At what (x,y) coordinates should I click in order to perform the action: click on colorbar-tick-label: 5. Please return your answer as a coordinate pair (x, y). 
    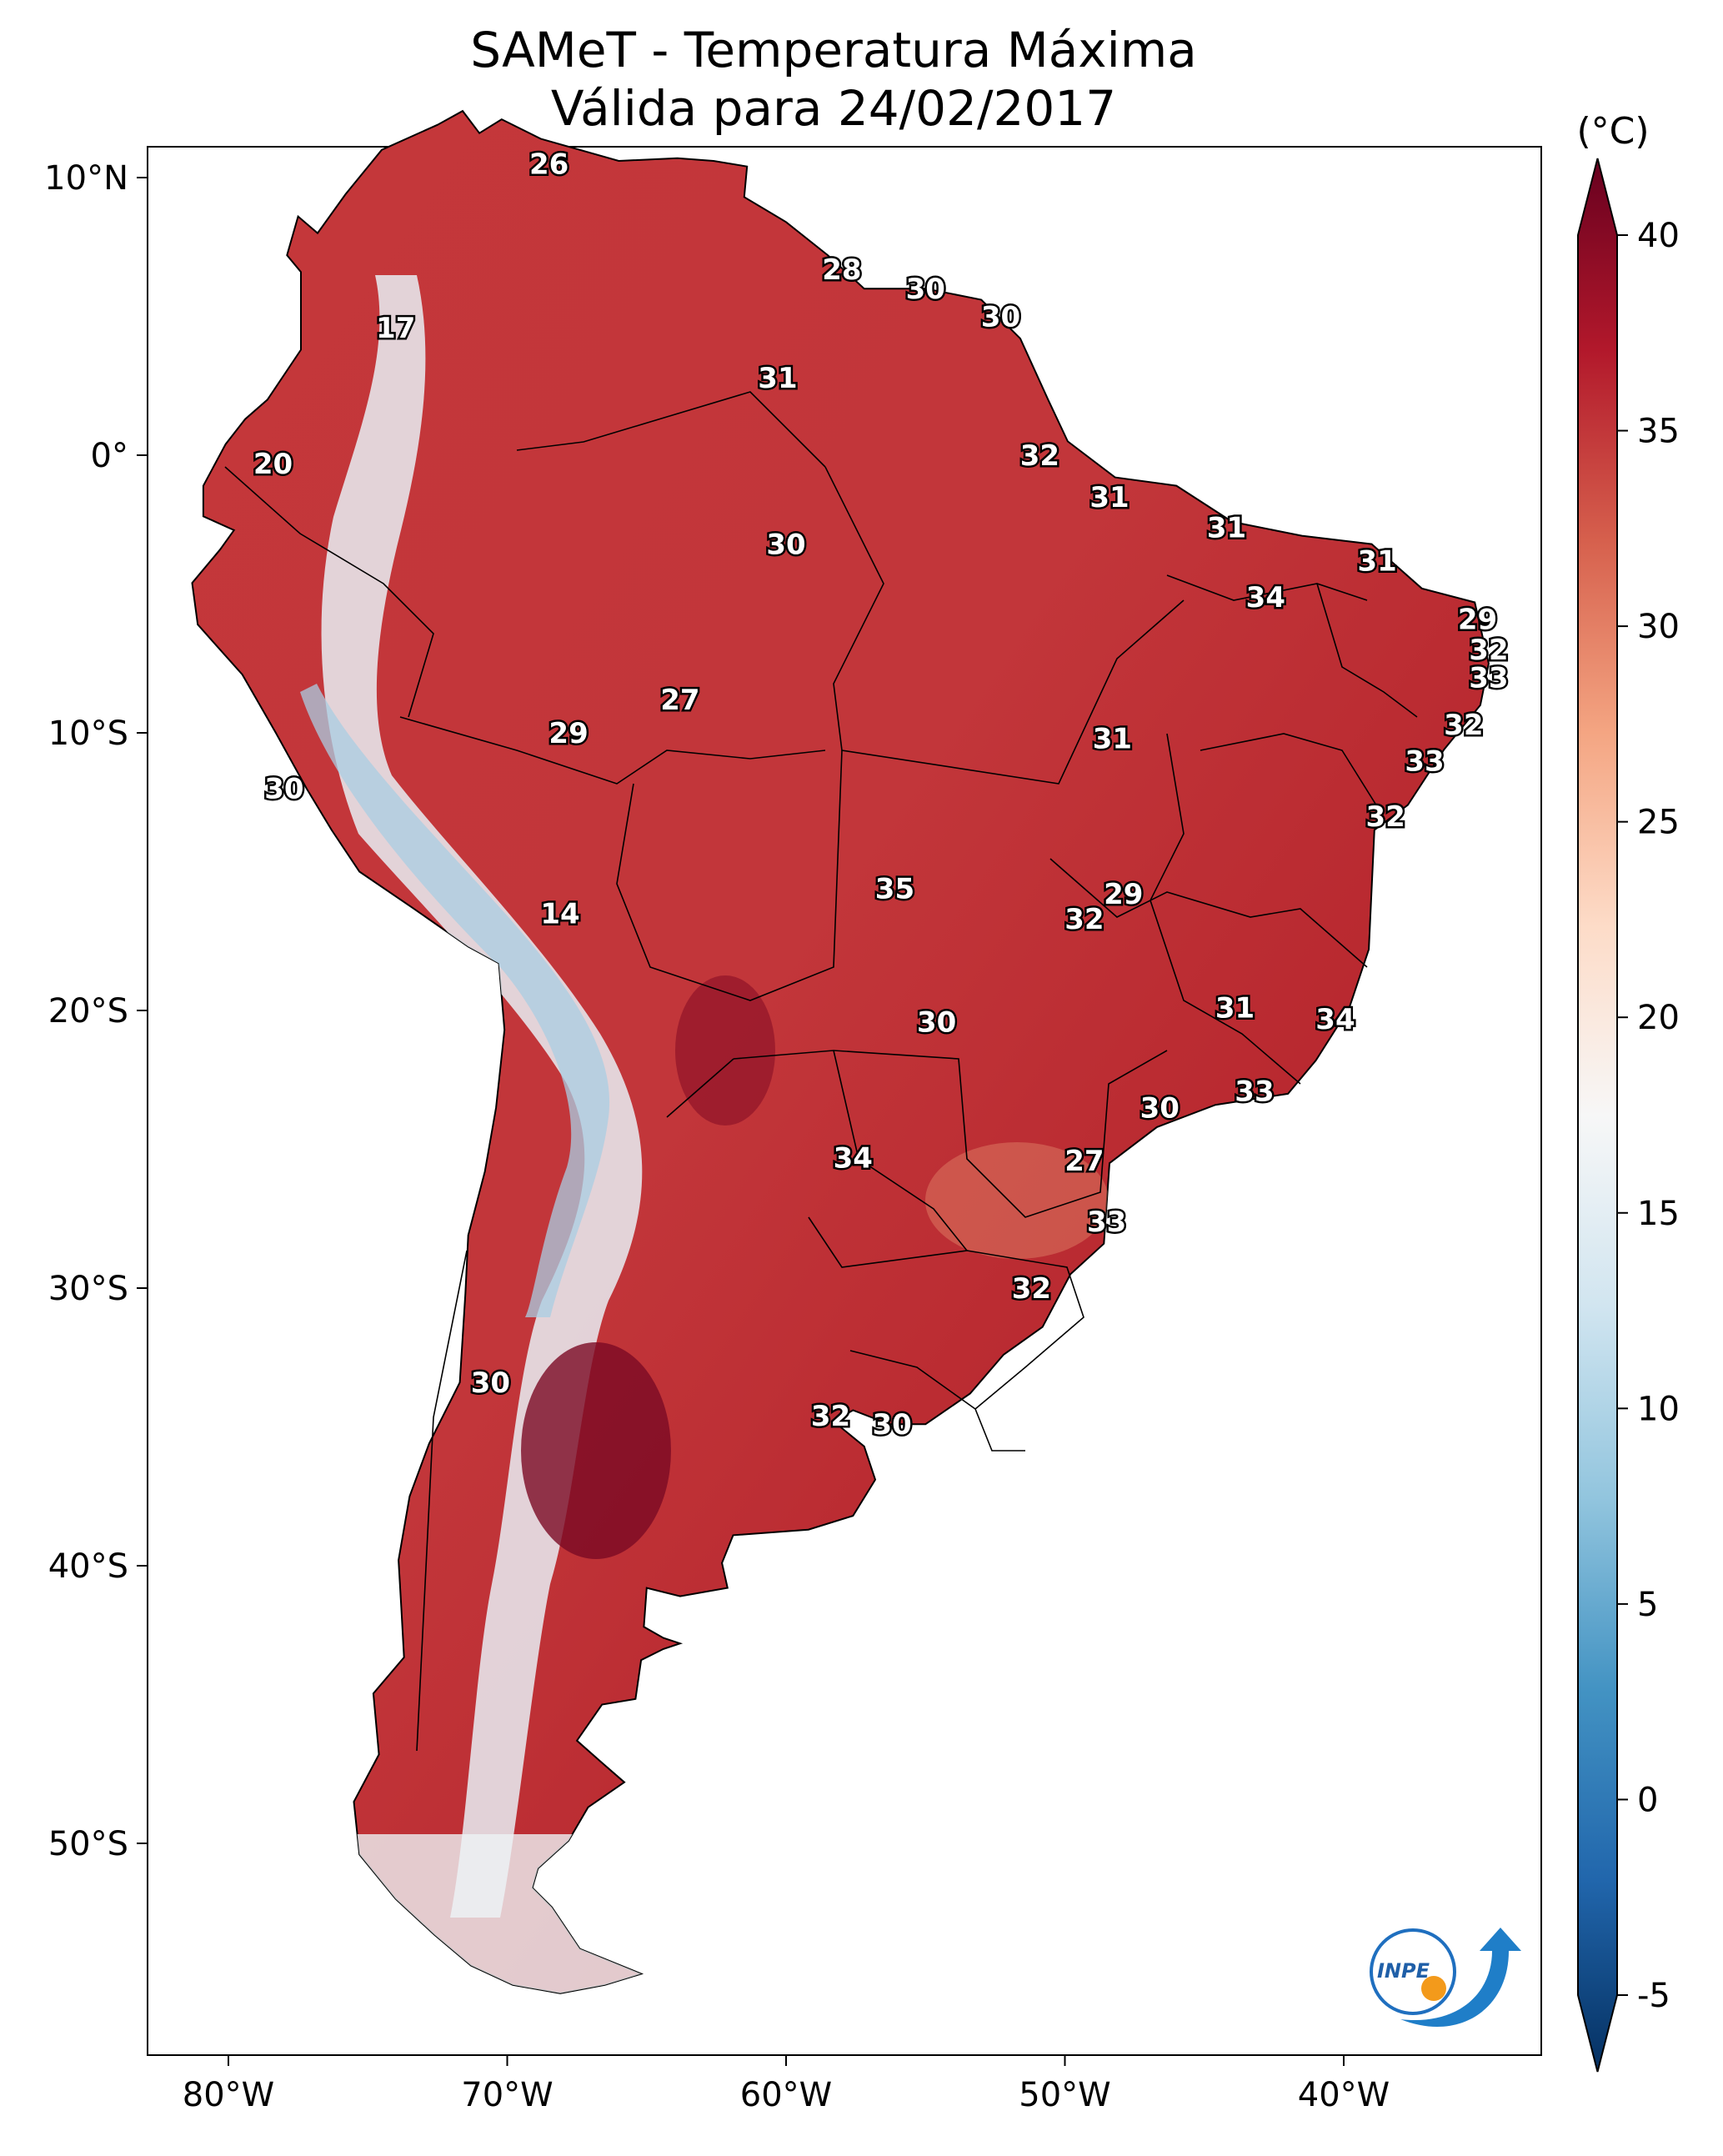
    Looking at the image, I should click on (1647, 1605).